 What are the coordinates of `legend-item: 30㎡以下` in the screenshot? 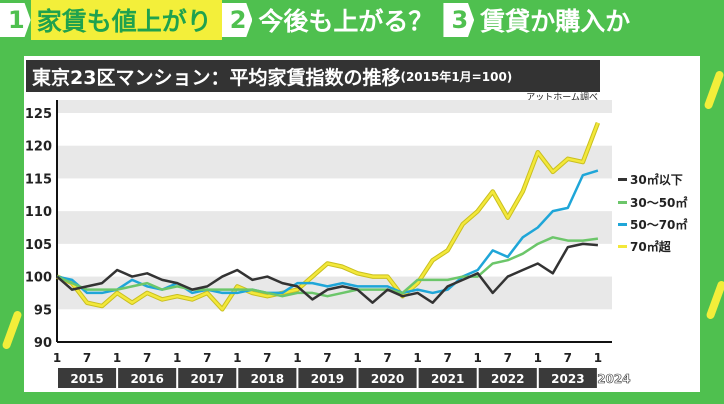 It's located at (650, 179).